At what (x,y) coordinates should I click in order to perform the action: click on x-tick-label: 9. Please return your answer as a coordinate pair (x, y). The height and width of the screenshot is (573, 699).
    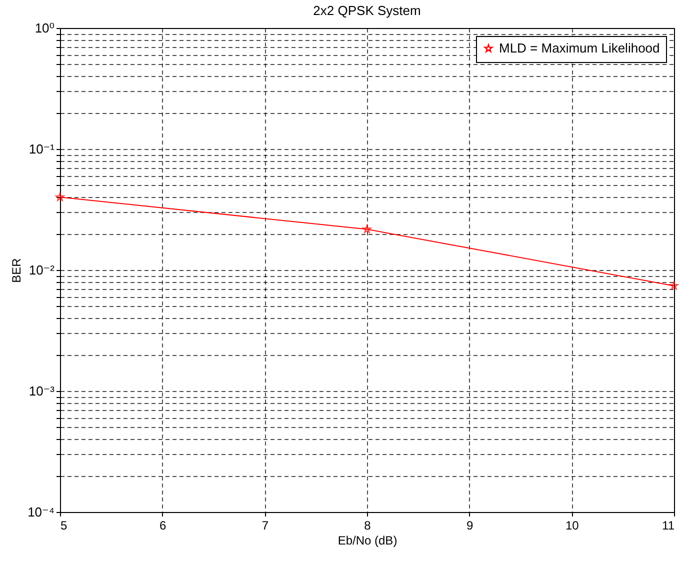
    Looking at the image, I should click on (470, 525).